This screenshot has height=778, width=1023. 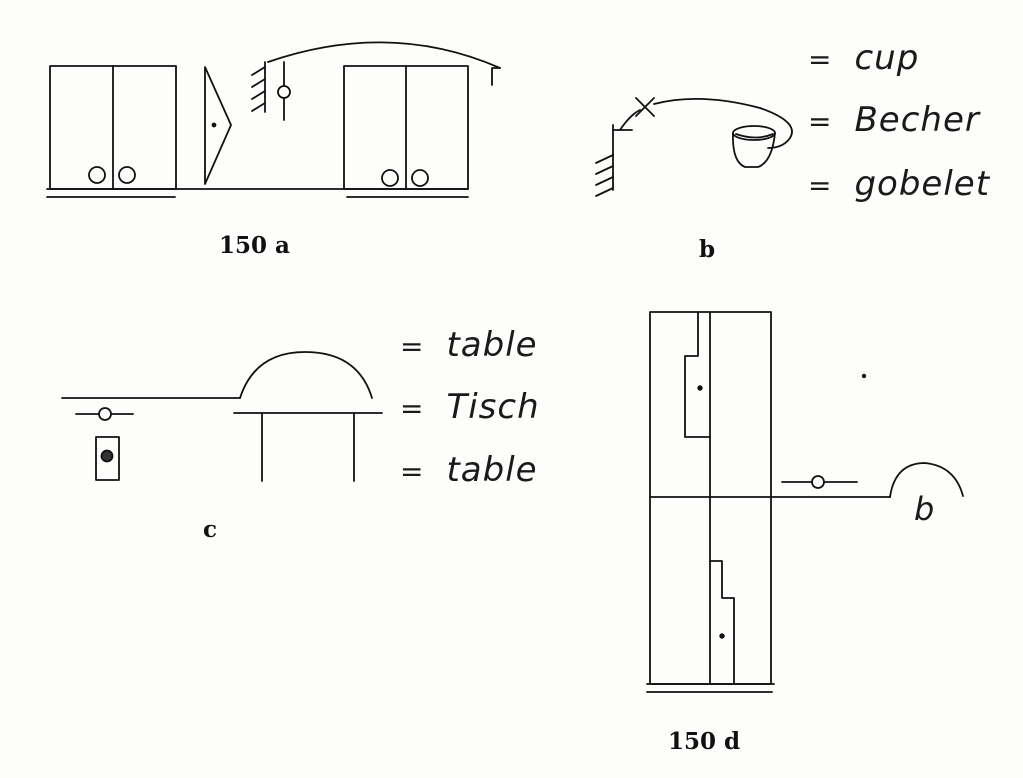 I want to click on cup-rim, so click(x=754, y=133).